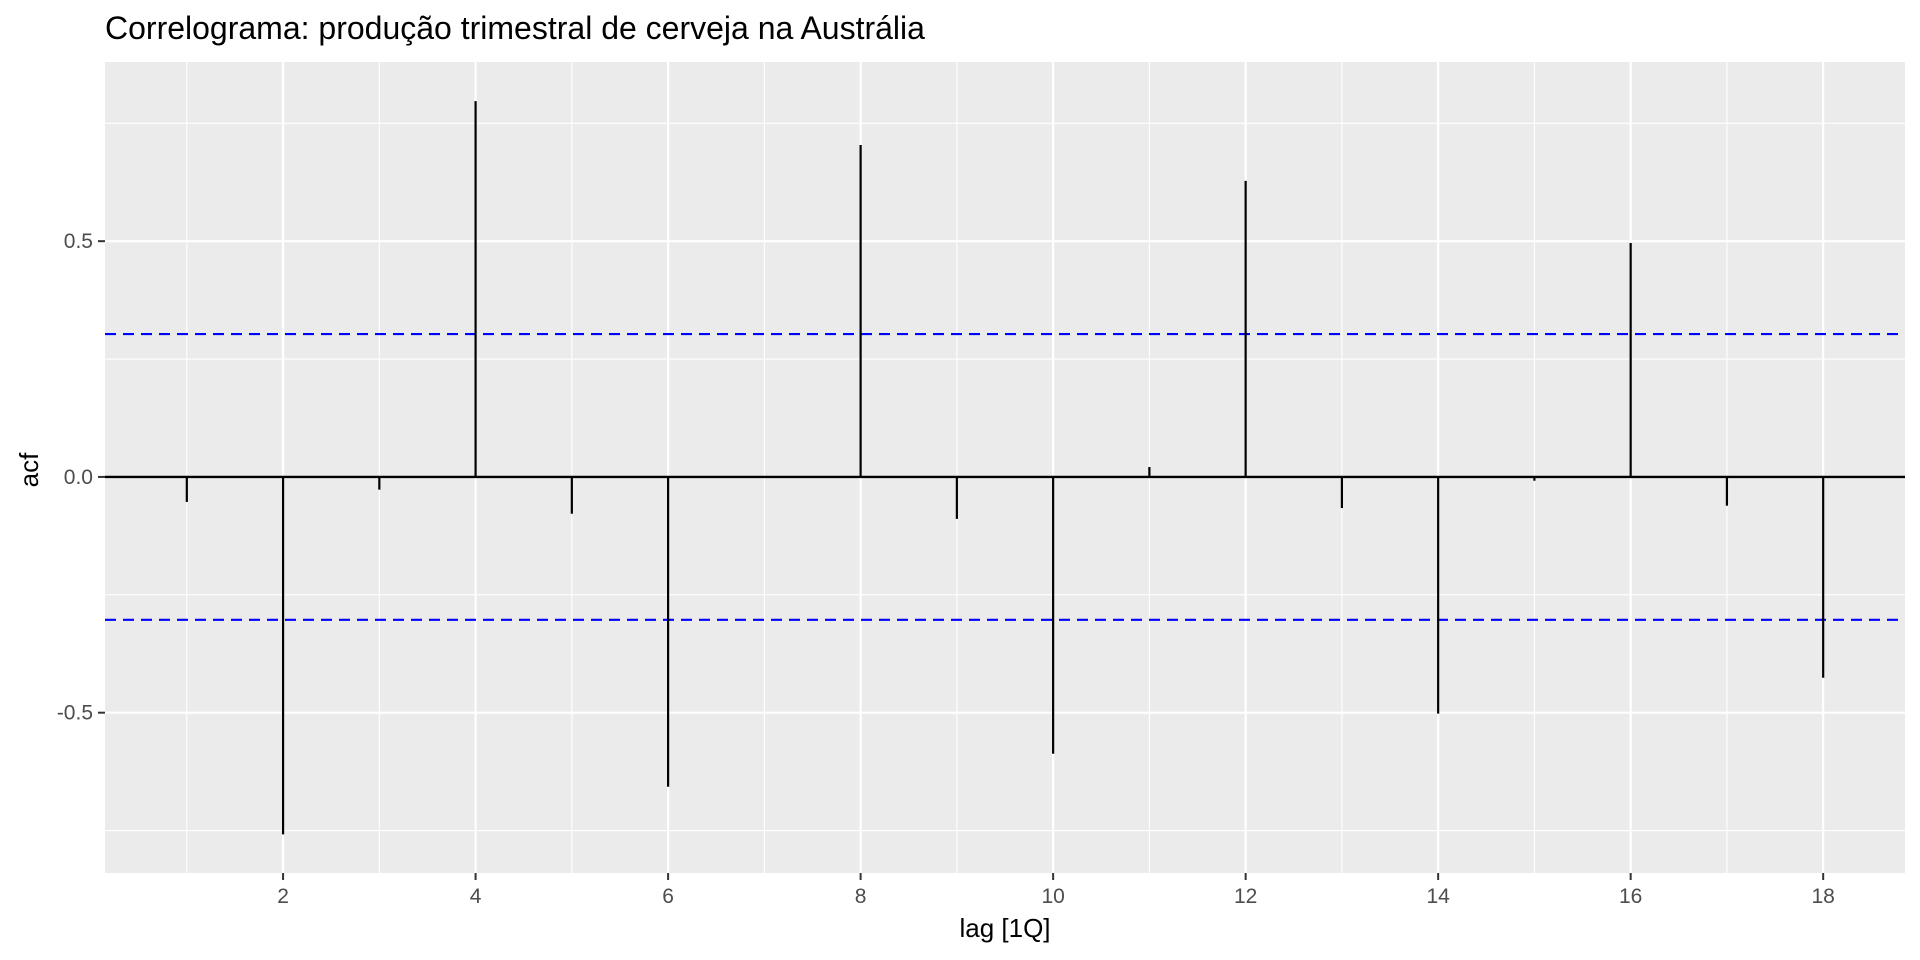  I want to click on x-tick-label: 16, so click(1630, 896).